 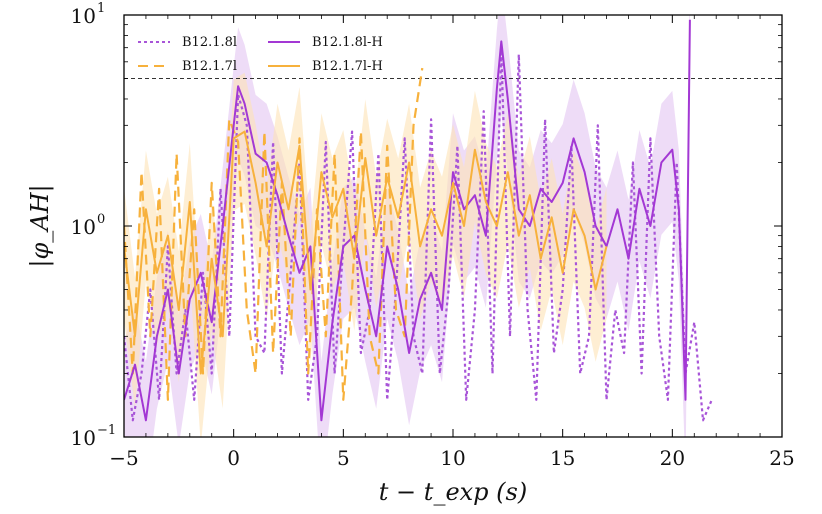 What do you see at coordinates (233, 458) in the screenshot?
I see `x-tick-label: 0` at bounding box center [233, 458].